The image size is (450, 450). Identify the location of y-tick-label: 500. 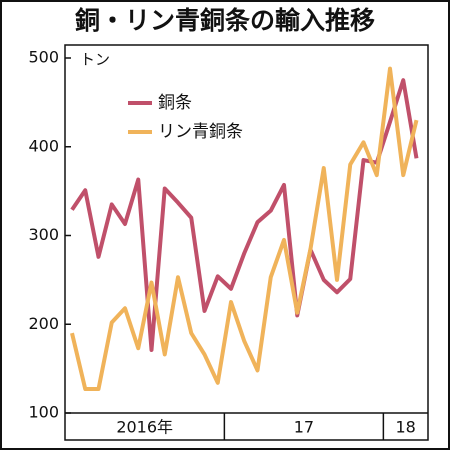
(43, 57).